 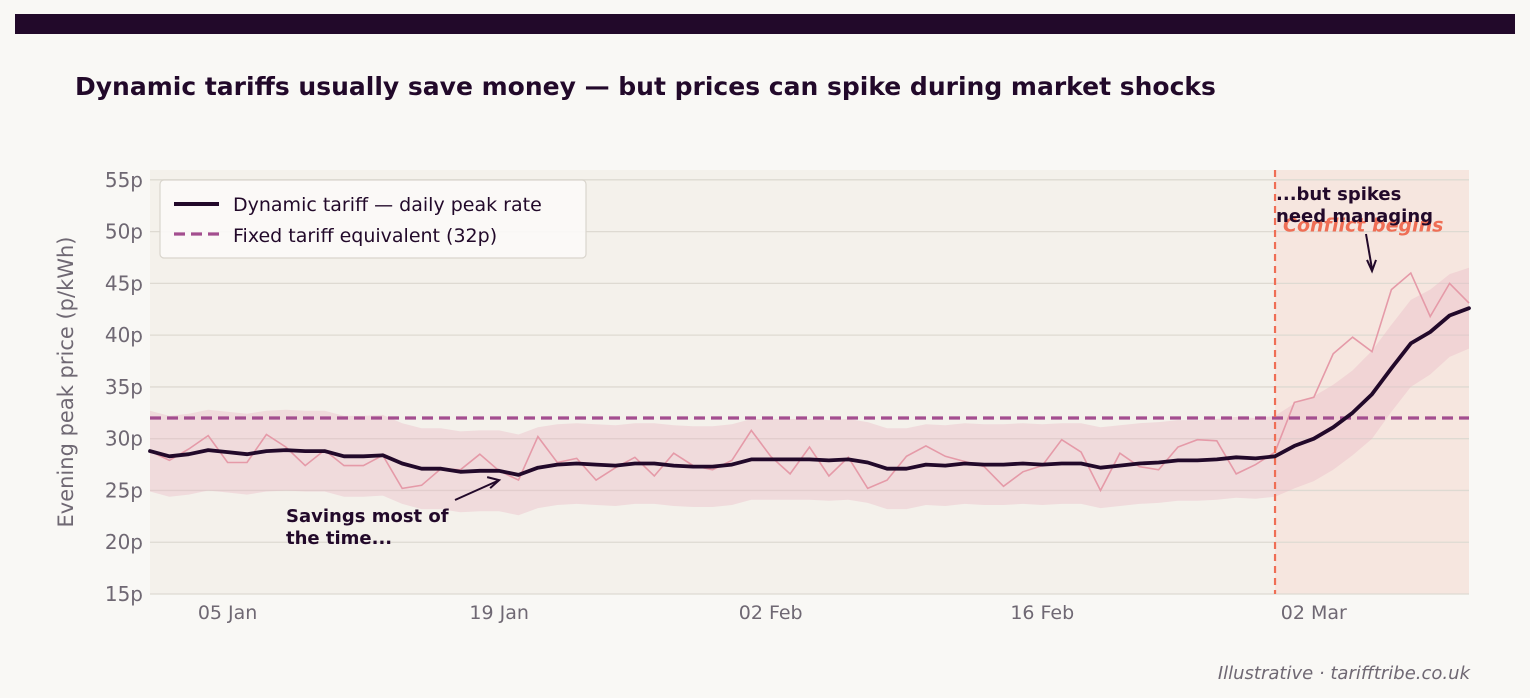 What do you see at coordinates (124, 594) in the screenshot?
I see `y-tick-label: 15p` at bounding box center [124, 594].